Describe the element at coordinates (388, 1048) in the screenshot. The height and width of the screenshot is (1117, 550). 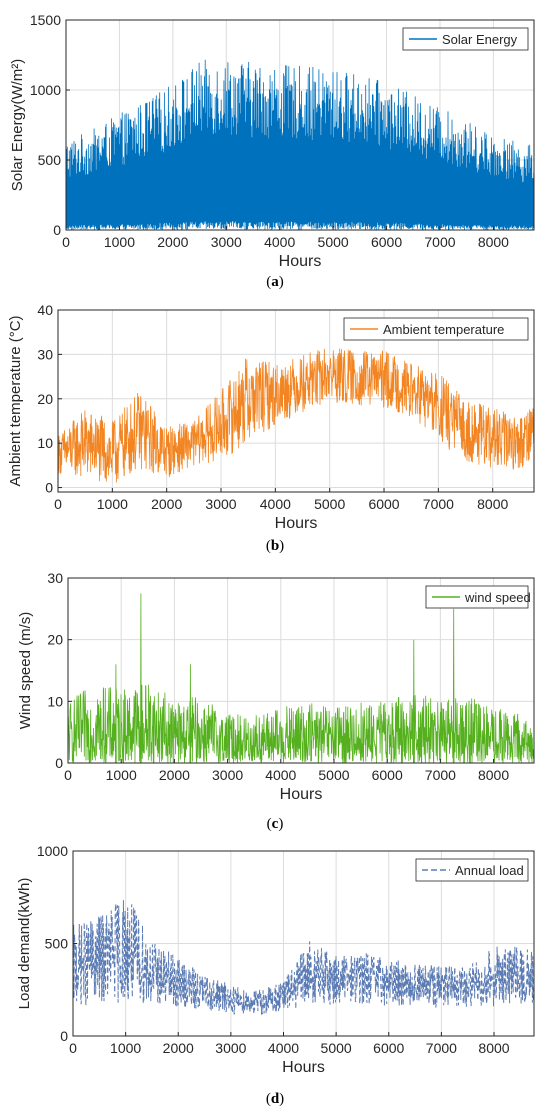
I see `x-tick-label-d-6: 6000` at that location.